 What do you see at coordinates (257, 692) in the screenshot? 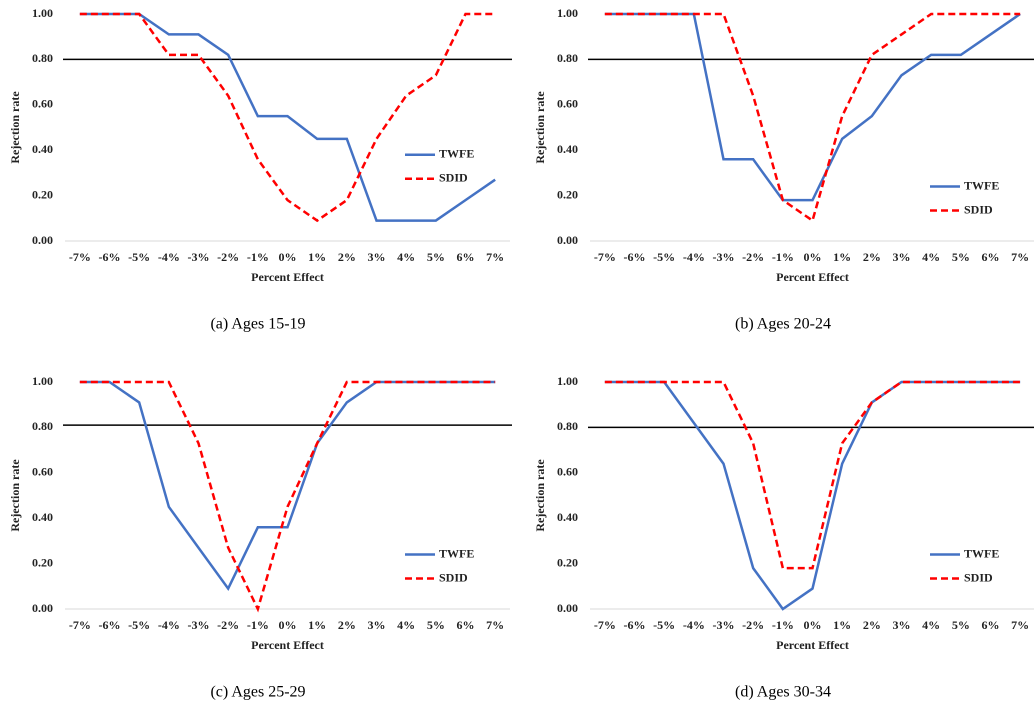
I see `caption: (c) Ages 25-29` at bounding box center [257, 692].